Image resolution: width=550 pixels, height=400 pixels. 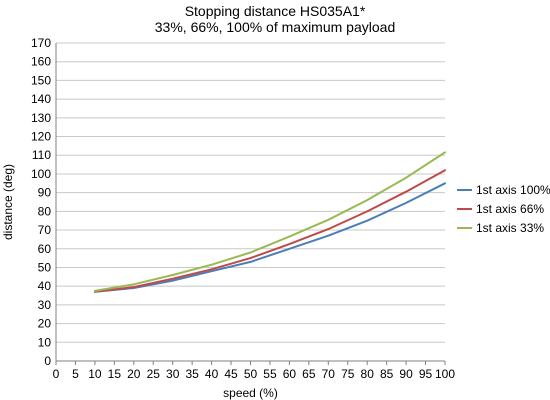 What do you see at coordinates (426, 374) in the screenshot?
I see `x-tick-label: 95` at bounding box center [426, 374].